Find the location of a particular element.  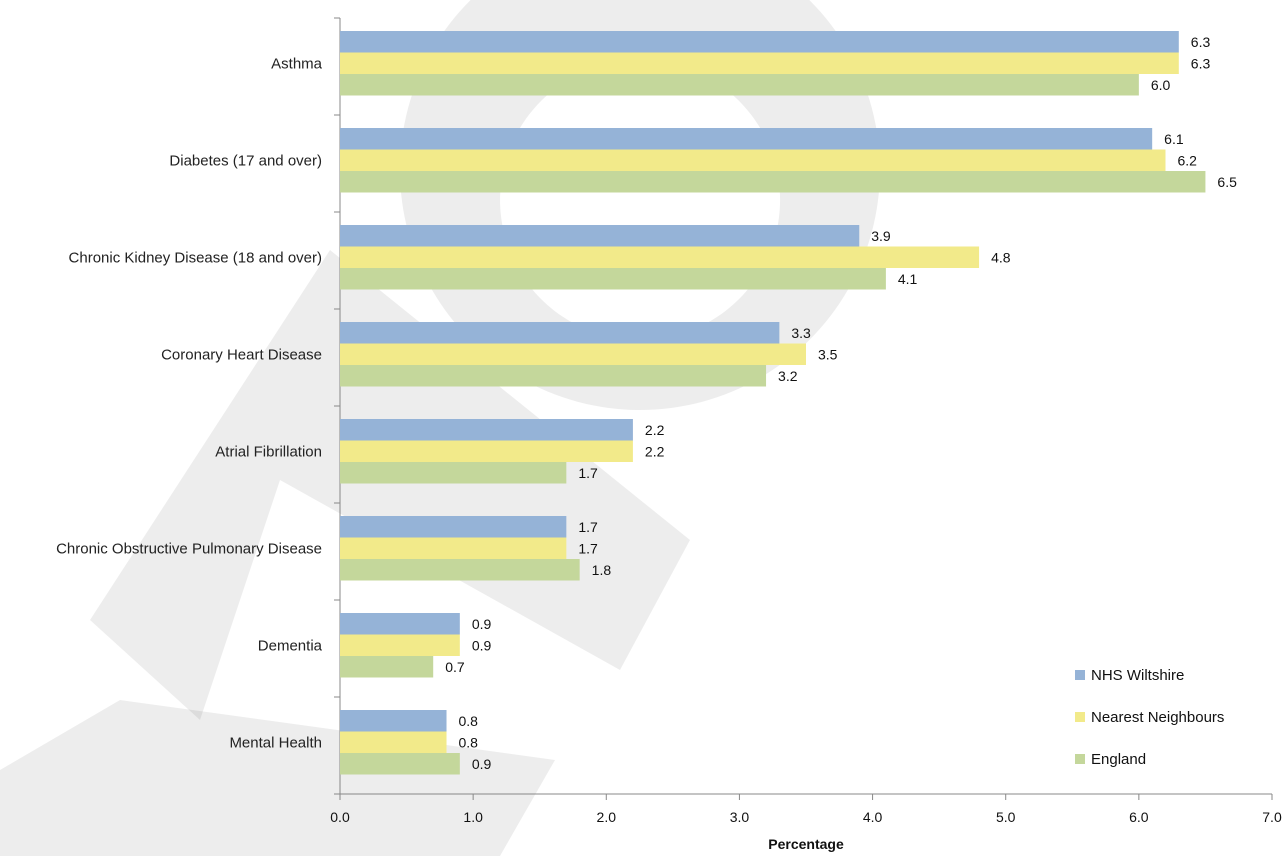

legend-label: Nearest Neighbours is located at coordinates (1157, 717).